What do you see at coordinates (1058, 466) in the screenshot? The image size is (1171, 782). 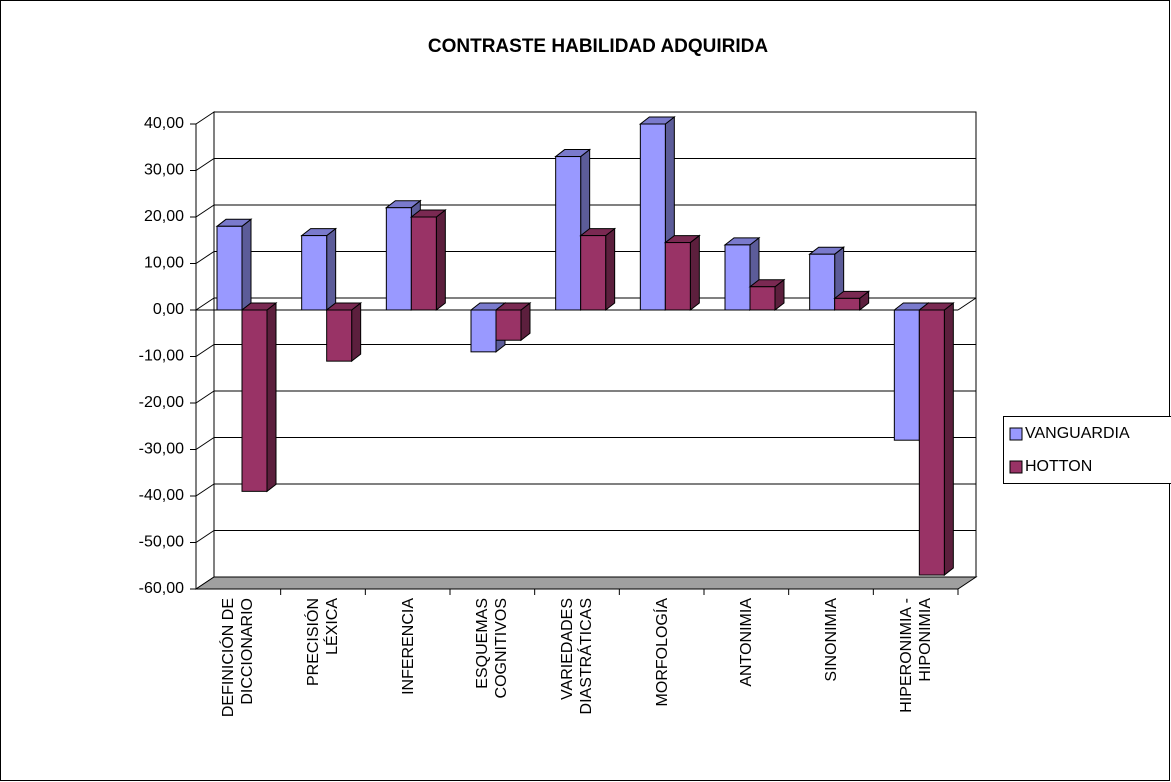 I see `legend-label: HOTTON` at bounding box center [1058, 466].